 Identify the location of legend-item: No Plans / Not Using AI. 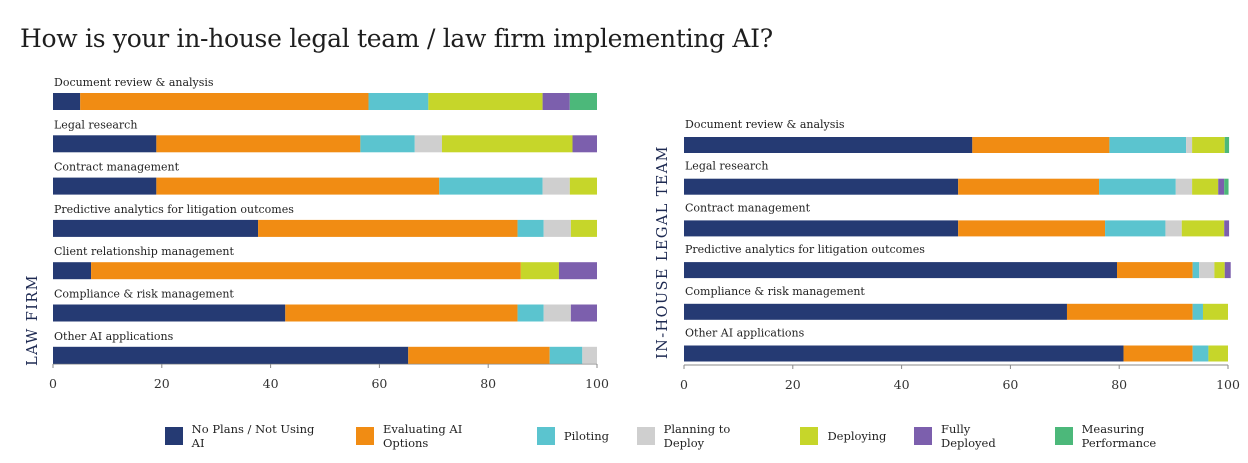
(246, 436).